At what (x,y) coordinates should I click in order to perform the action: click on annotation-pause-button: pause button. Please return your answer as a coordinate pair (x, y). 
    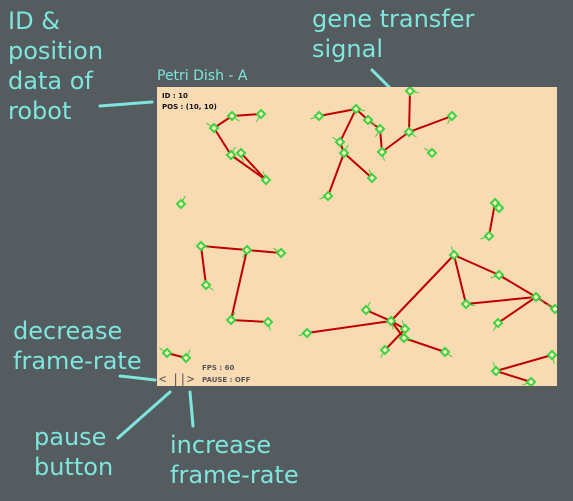
    Looking at the image, I should click on (74, 452).